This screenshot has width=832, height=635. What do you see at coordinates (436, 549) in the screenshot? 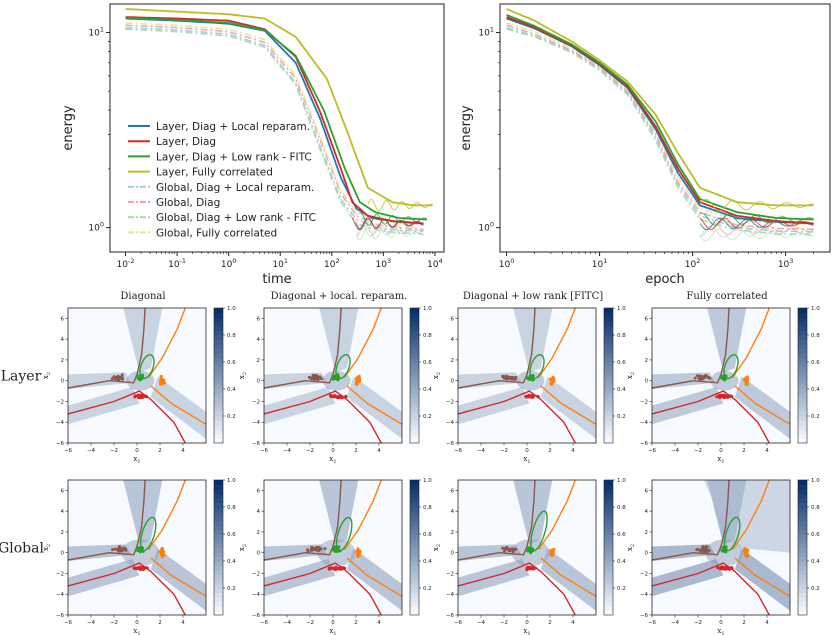
I see `x2-base: x` at bounding box center [436, 549].